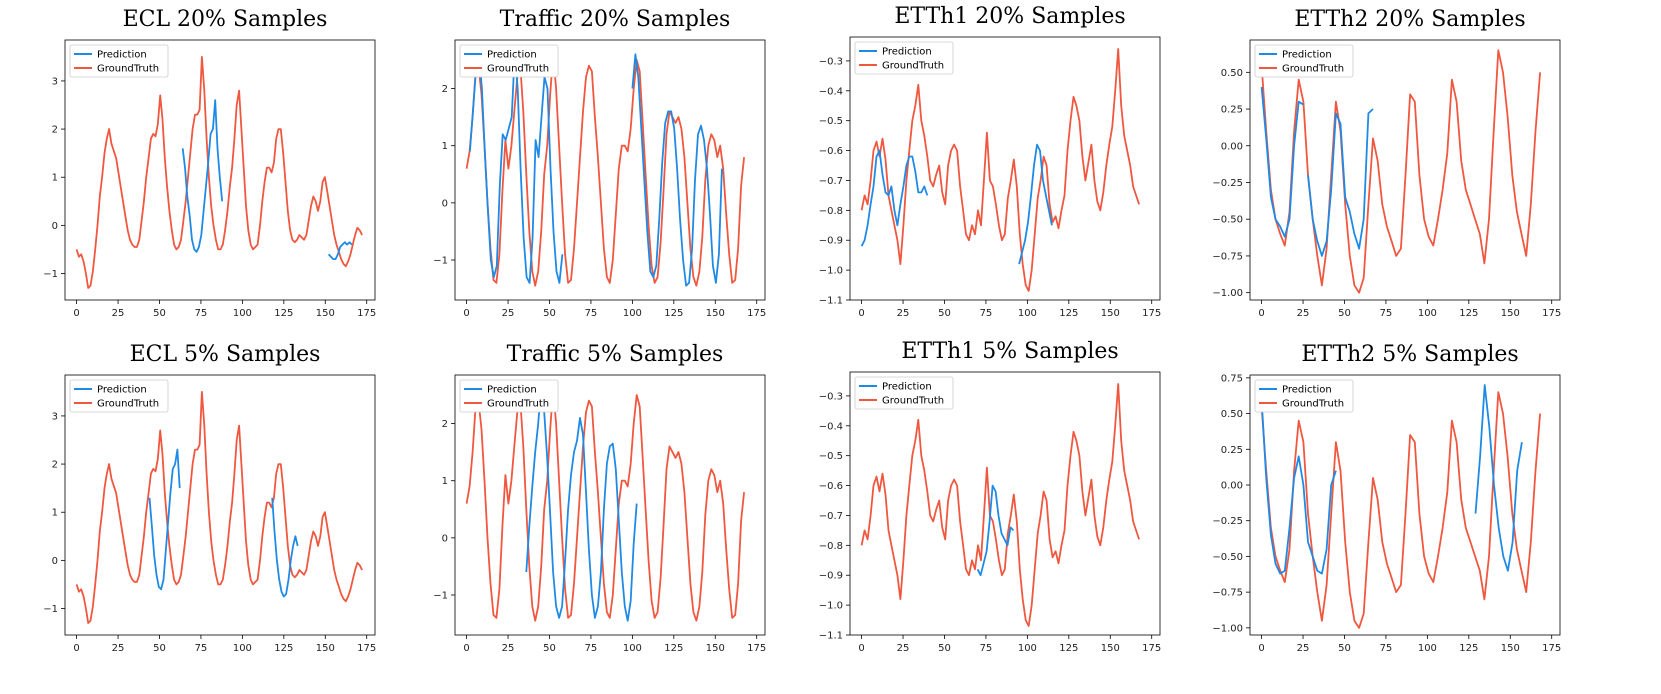 The image size is (1661, 694). What do you see at coordinates (440, 596) in the screenshot?
I see `y-tick-label: −1` at bounding box center [440, 596].